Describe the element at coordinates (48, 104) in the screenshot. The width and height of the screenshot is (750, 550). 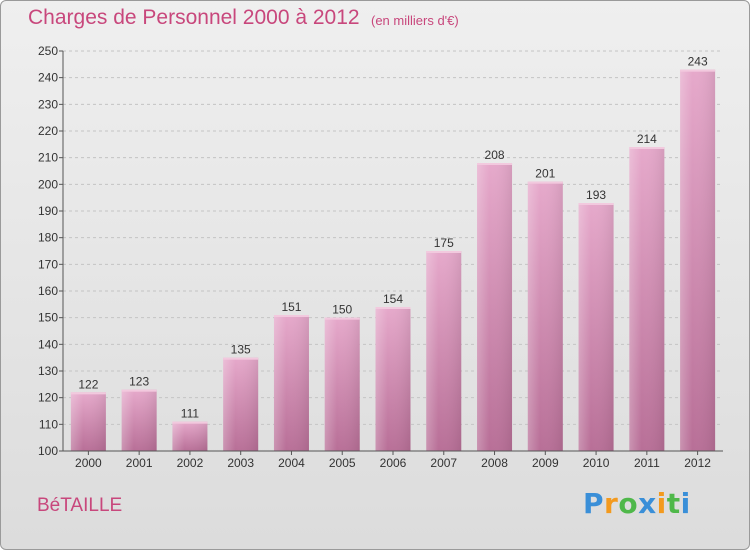
I see `y-tick-label: 230` at that location.